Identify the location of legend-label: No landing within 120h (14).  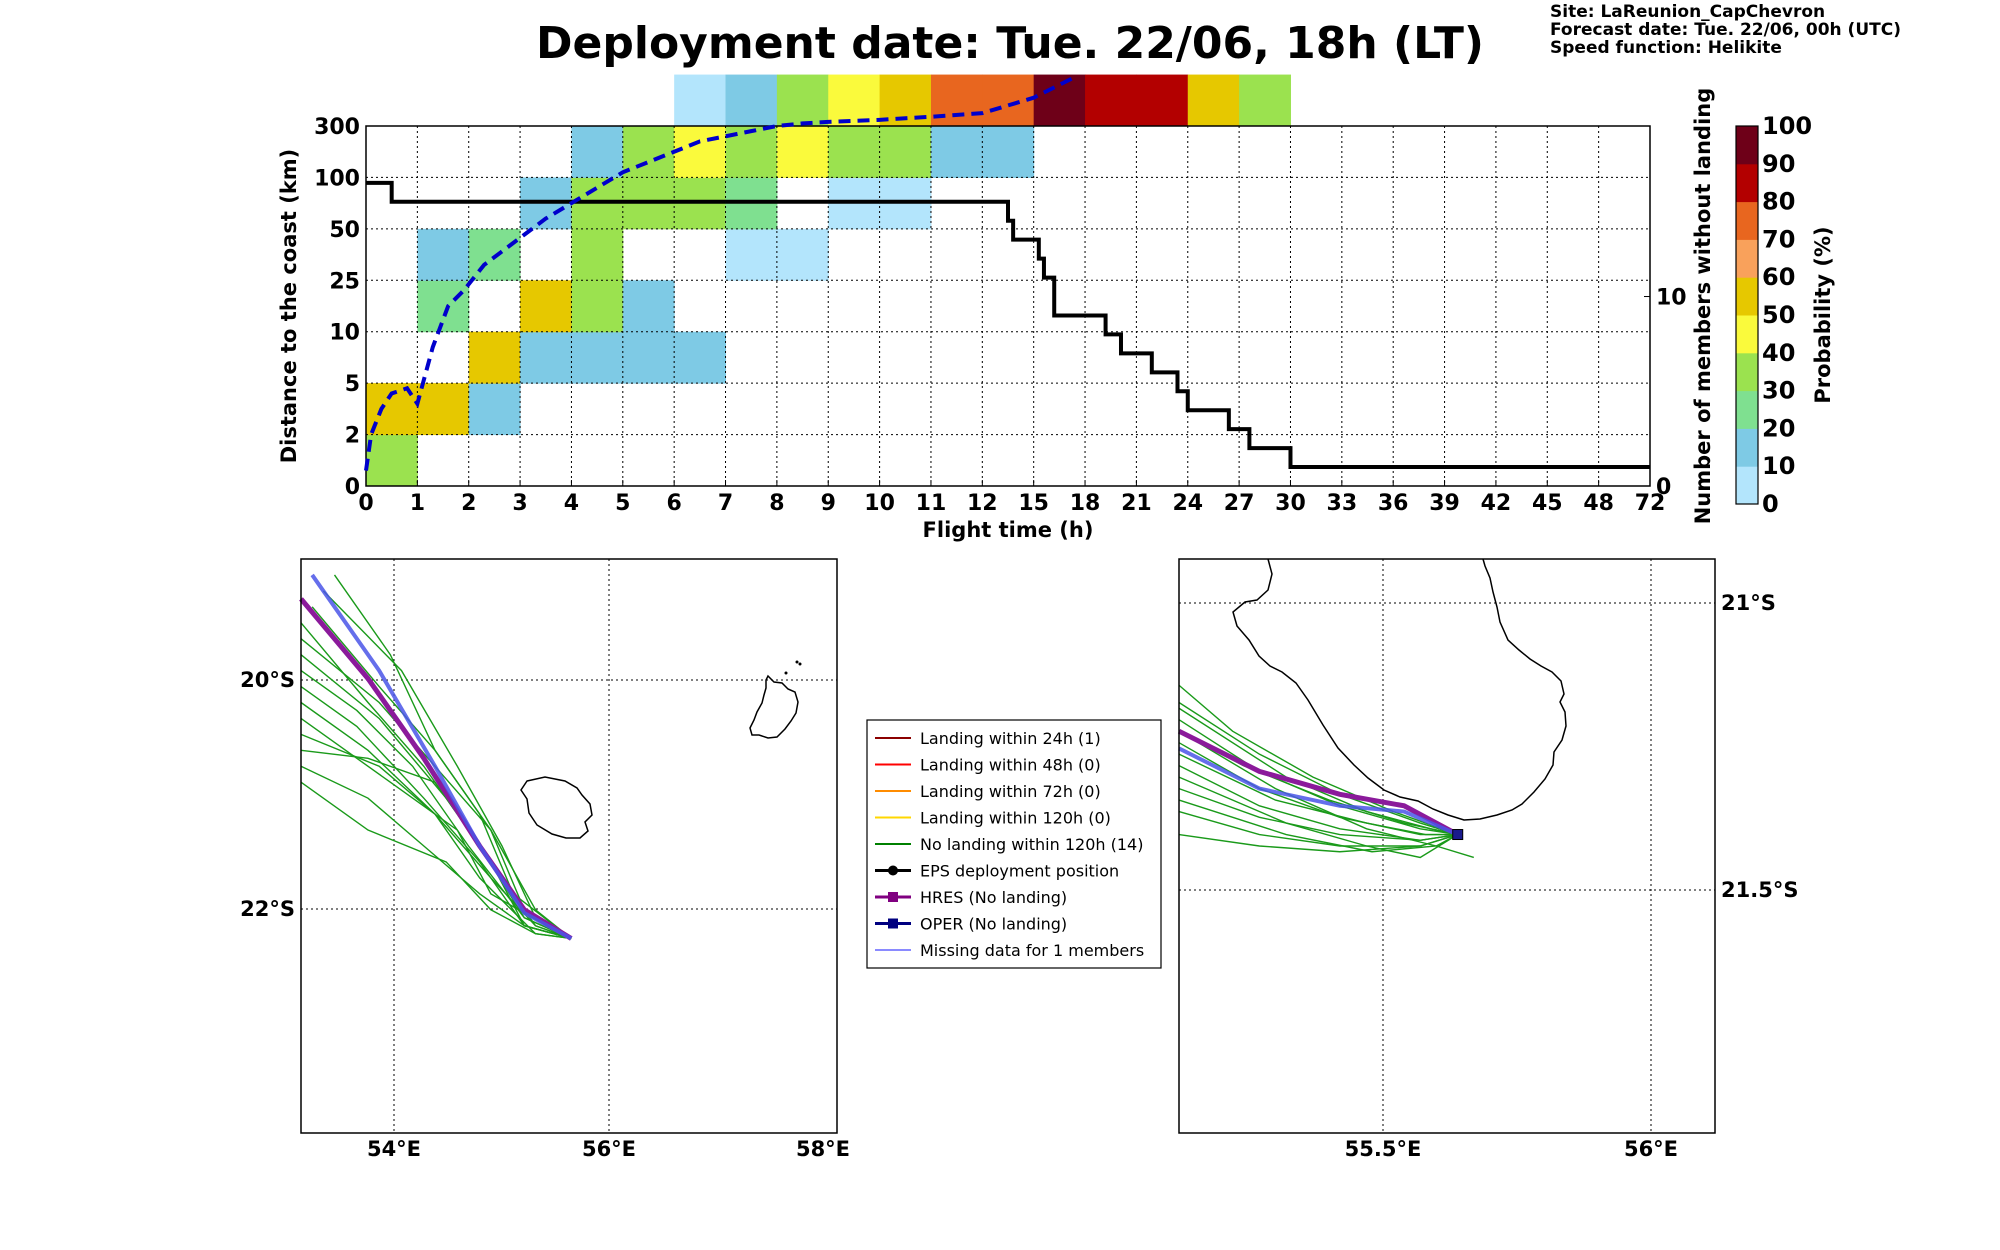
(1031, 844).